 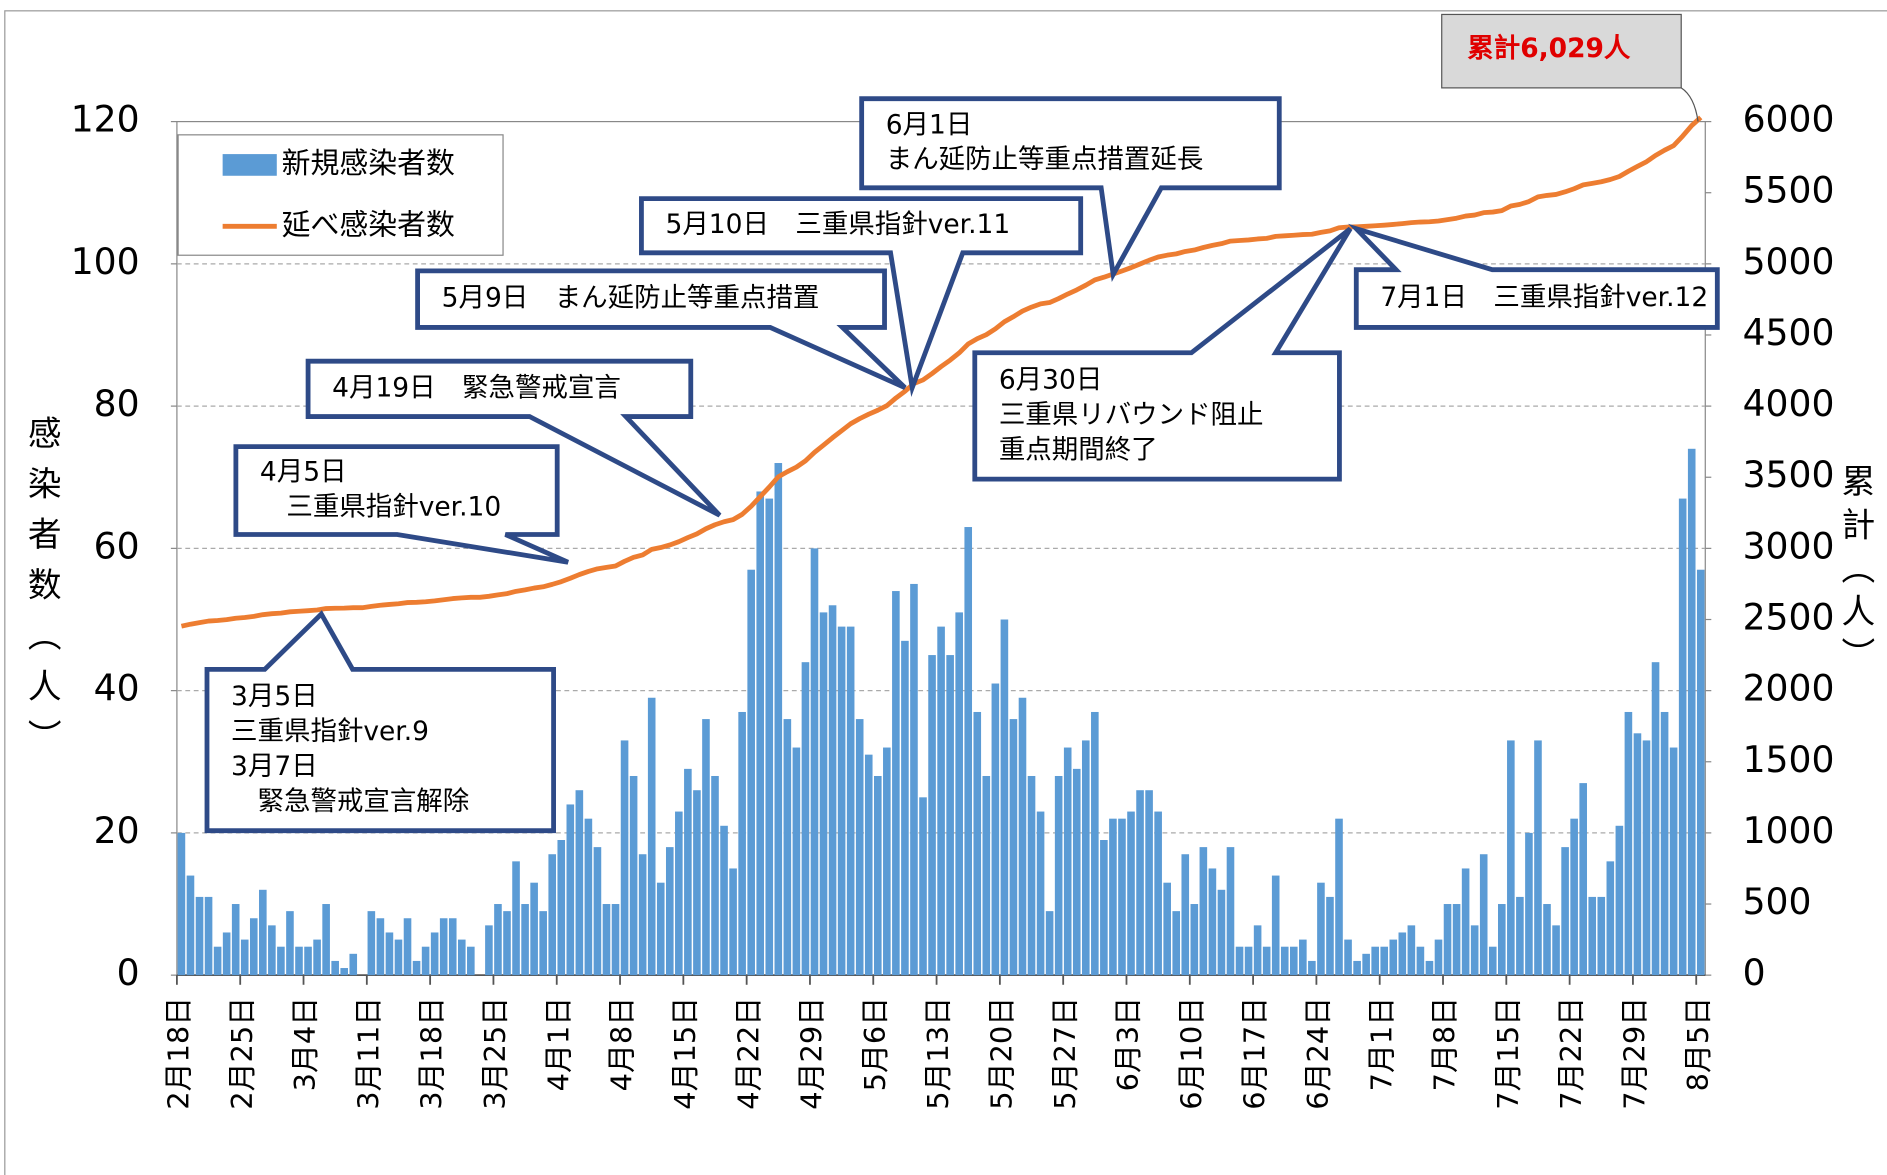 What do you see at coordinates (685, 1053) in the screenshot?
I see `x-tick-label: 4月15日` at bounding box center [685, 1053].